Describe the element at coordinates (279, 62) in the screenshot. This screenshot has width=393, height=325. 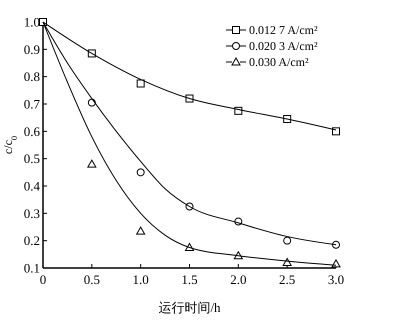
I see `legend-label: 0.030 A/cm²` at that location.